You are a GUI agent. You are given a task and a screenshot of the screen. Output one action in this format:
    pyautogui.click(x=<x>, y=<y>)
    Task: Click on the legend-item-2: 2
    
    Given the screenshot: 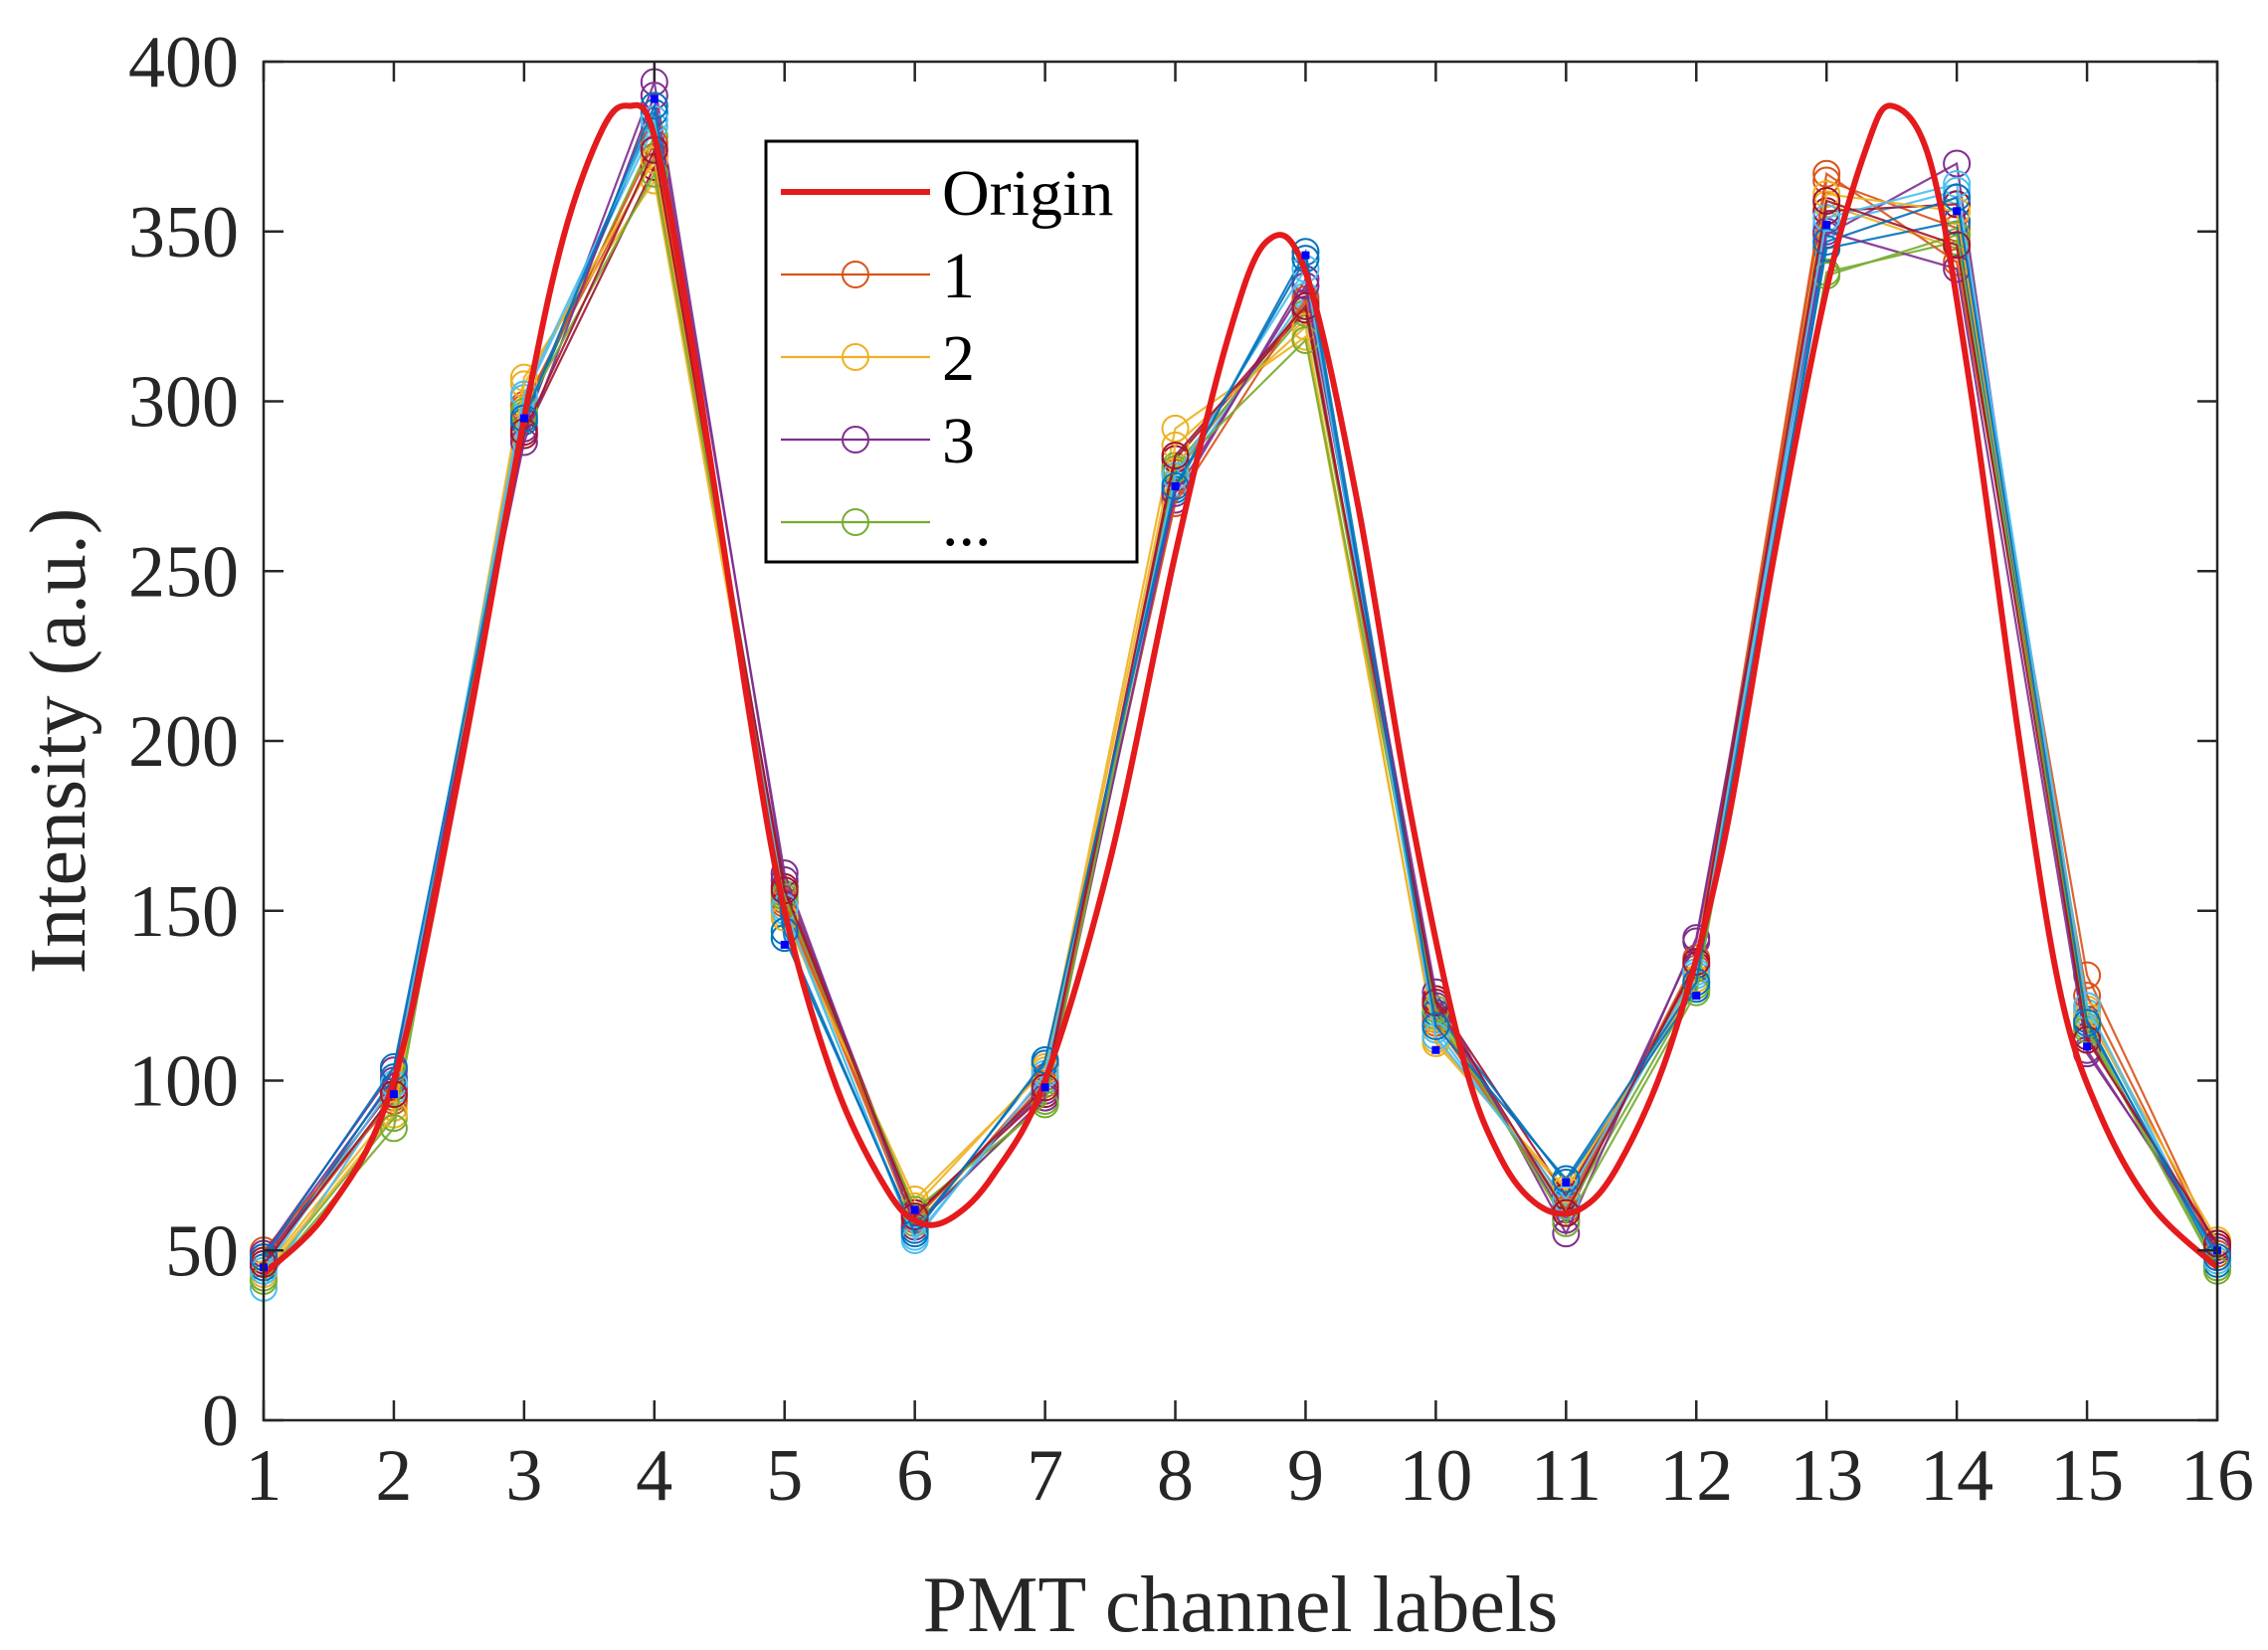 What is the action you would take?
    pyautogui.click(x=878, y=358)
    